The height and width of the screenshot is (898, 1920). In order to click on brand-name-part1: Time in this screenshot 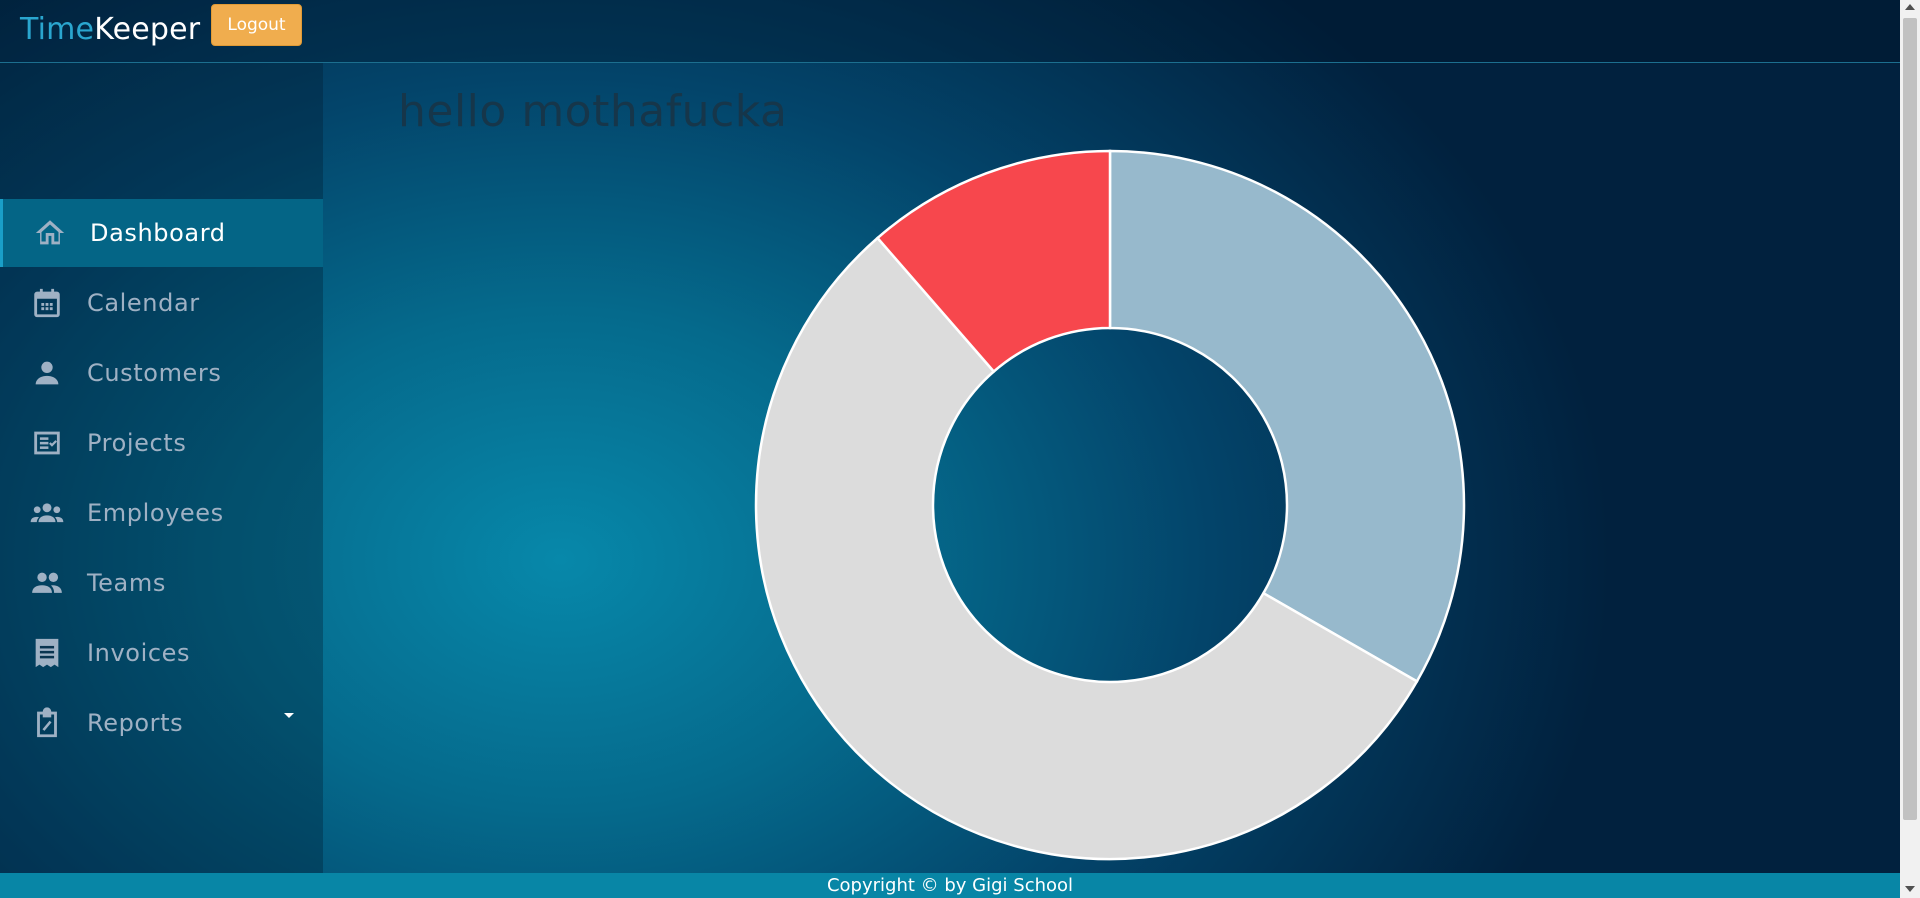, I will do `click(57, 29)`.